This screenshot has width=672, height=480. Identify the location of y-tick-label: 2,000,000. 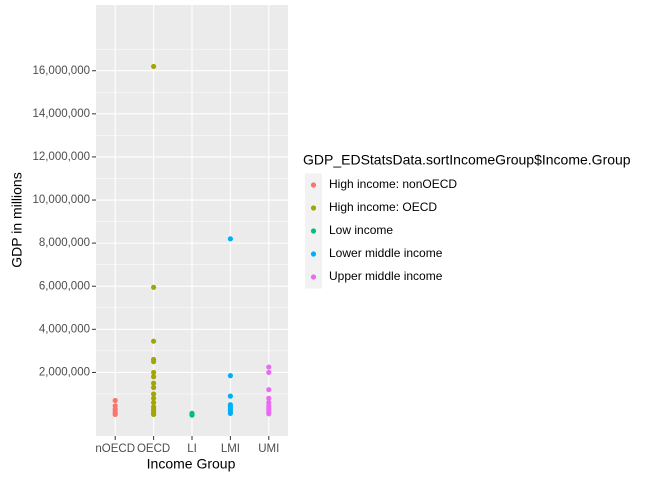
(64, 372).